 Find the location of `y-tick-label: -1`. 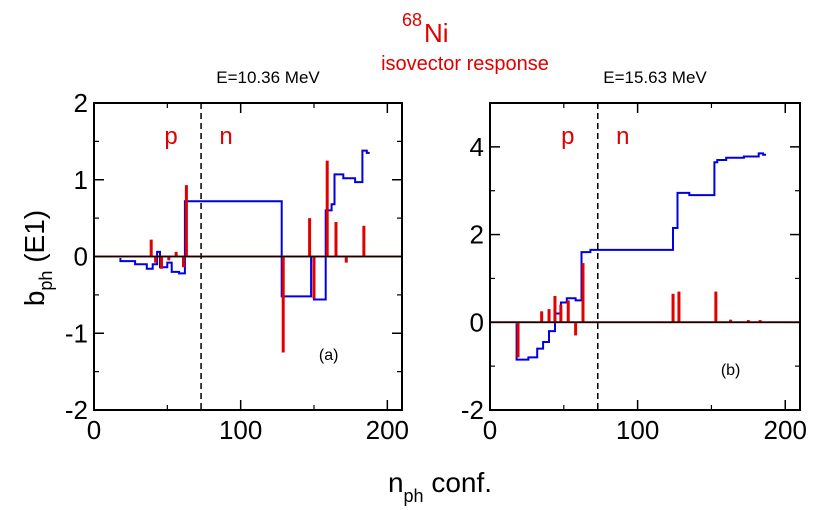

y-tick-label: -1 is located at coordinates (76, 333).